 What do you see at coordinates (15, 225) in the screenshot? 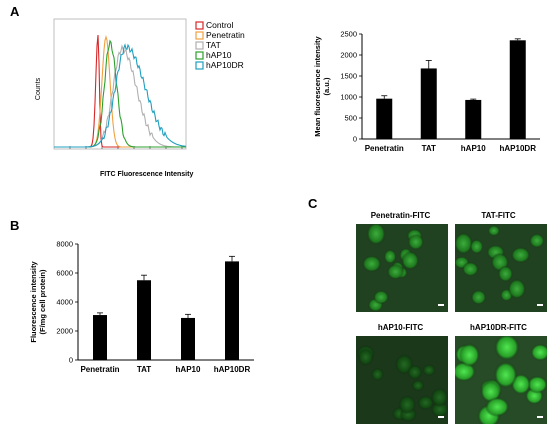
I see `panel-label-b: B` at bounding box center [15, 225].